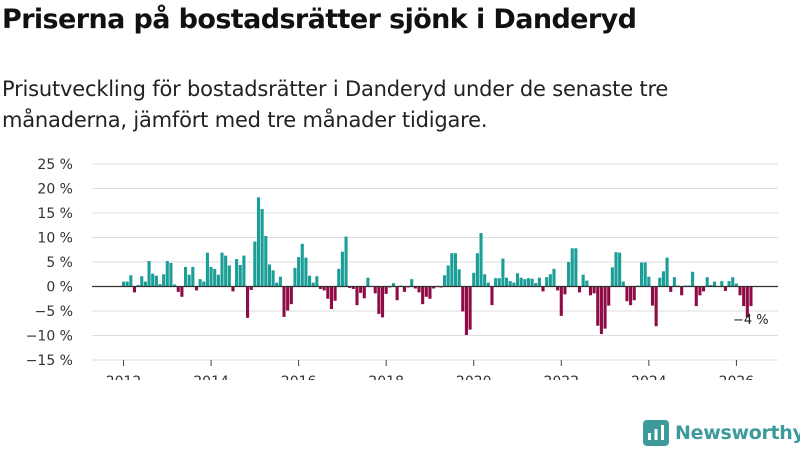  What do you see at coordinates (124, 377) in the screenshot?
I see `x-tick-label: 2012` at bounding box center [124, 377].